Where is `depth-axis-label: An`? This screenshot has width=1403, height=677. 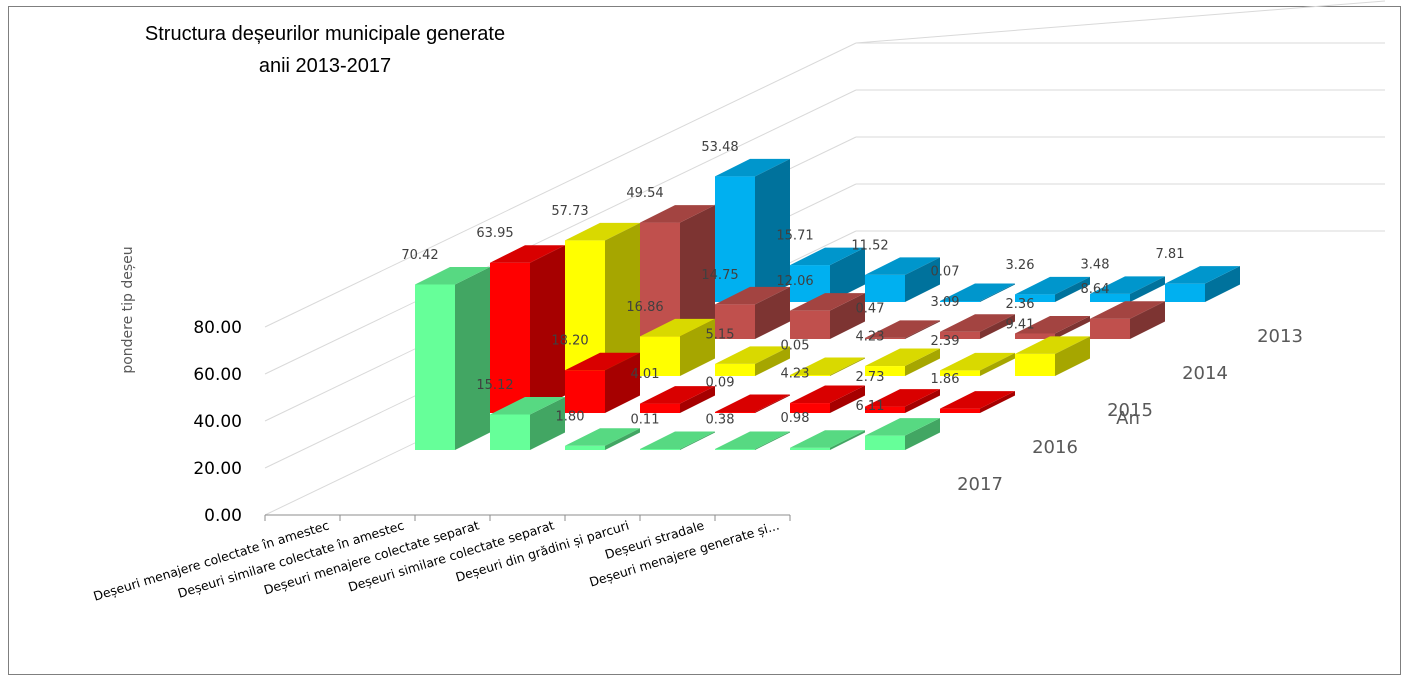
depth-axis-label: An is located at coordinates (1128, 418).